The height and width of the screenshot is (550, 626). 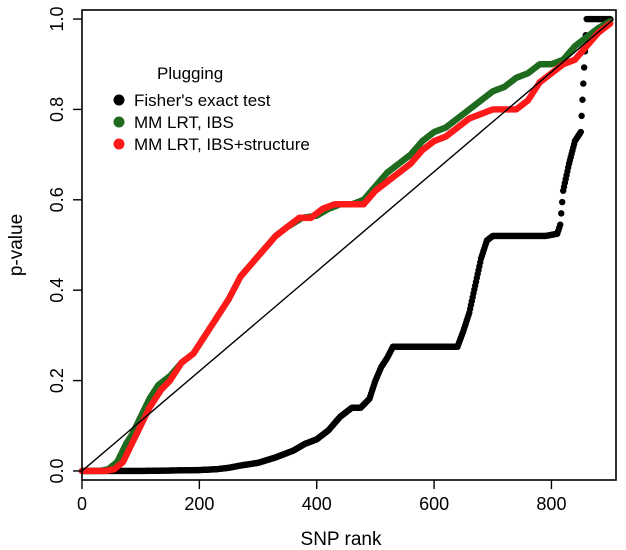 I want to click on y-axis-label: p-value, so click(x=16, y=245).